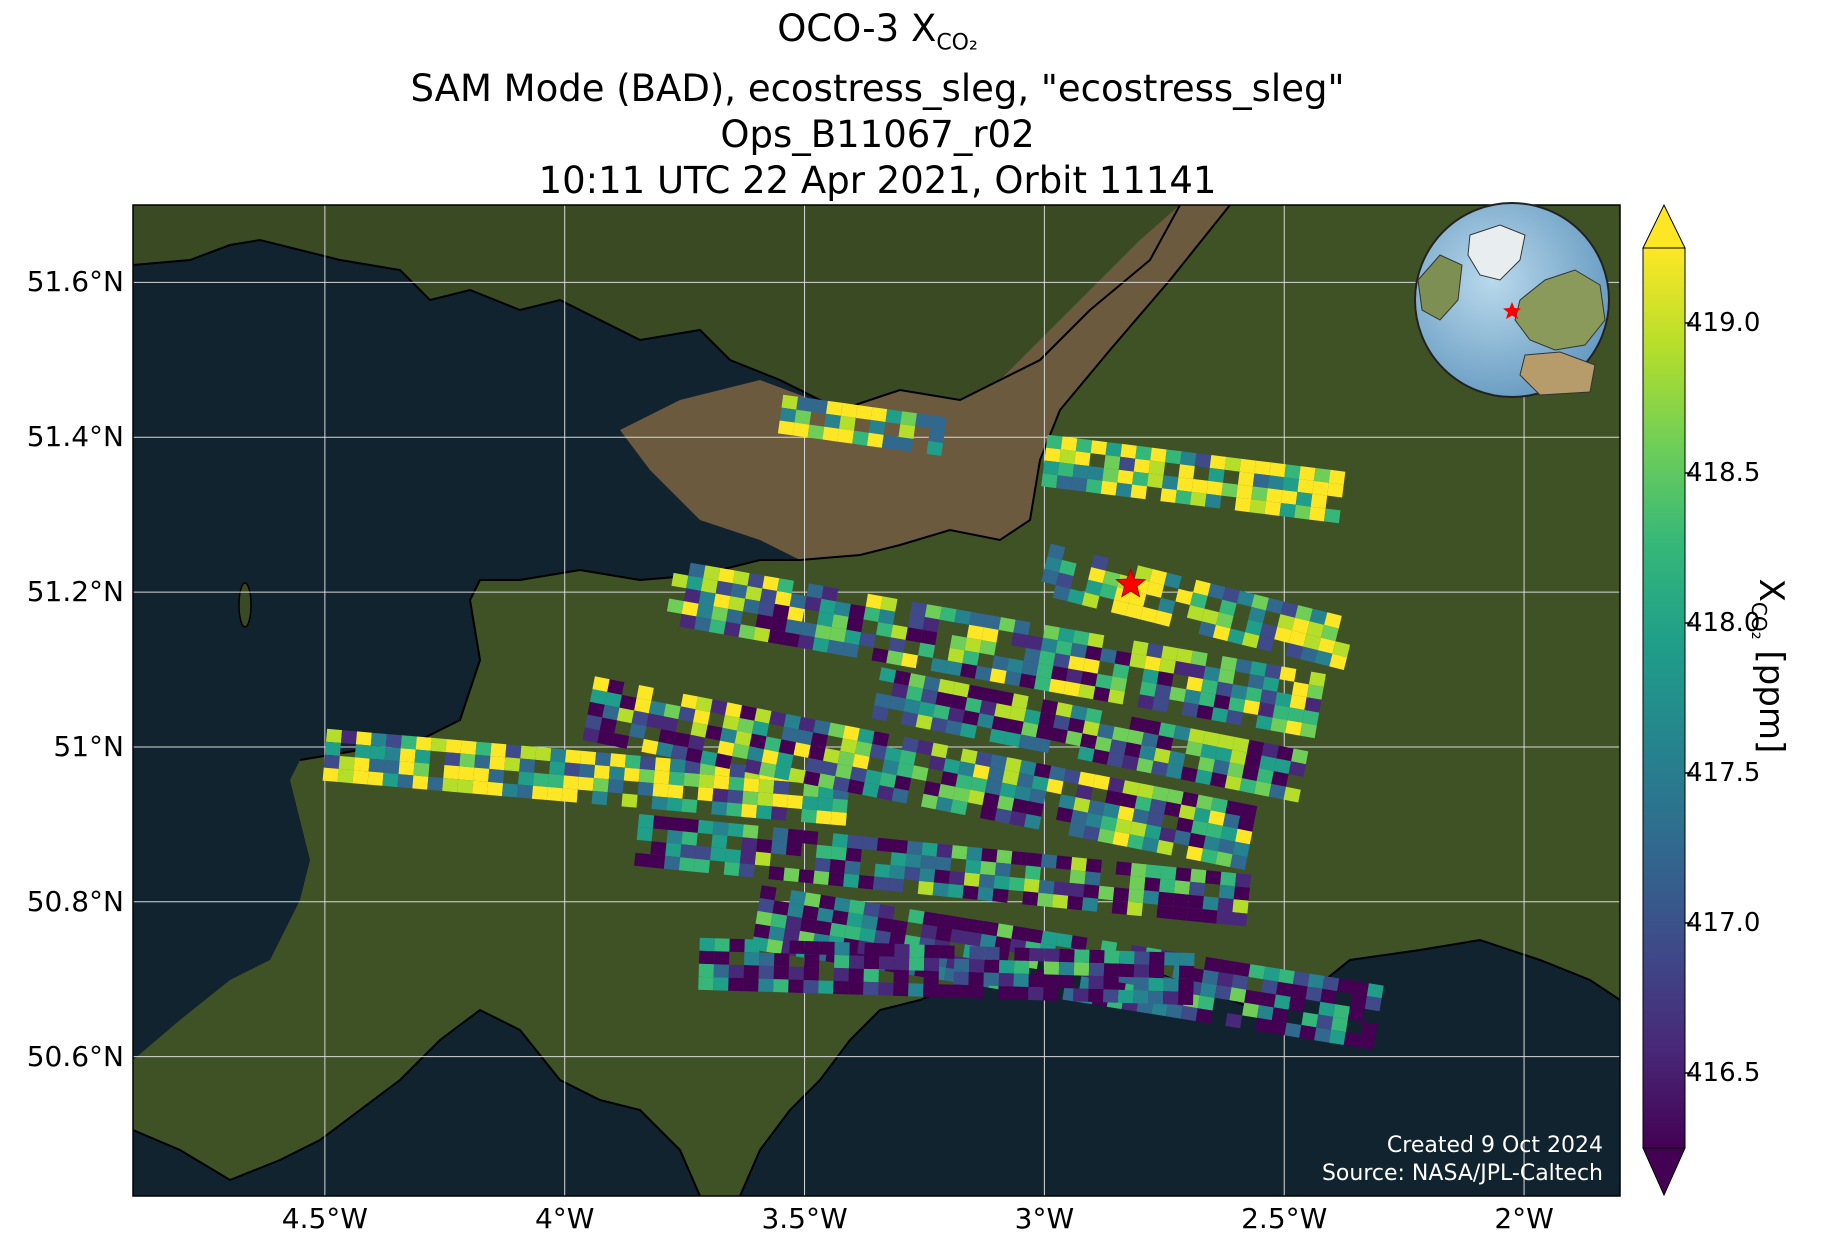 This screenshot has width=1838, height=1246. I want to click on colorbar-tick-label: 419.0, so click(1723, 323).